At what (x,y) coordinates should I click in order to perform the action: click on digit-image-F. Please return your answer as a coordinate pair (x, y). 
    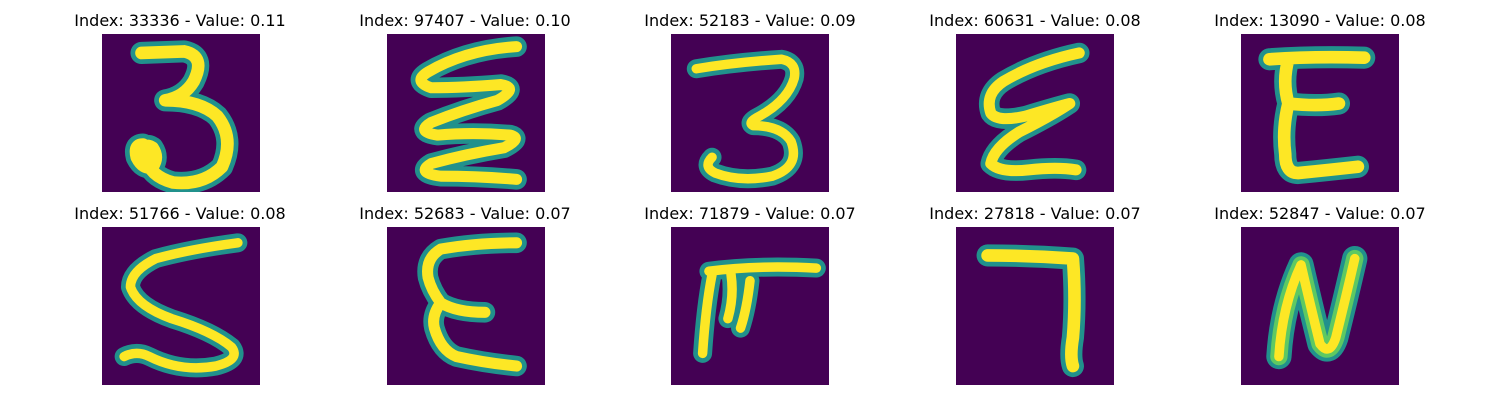
    Looking at the image, I should click on (750, 306).